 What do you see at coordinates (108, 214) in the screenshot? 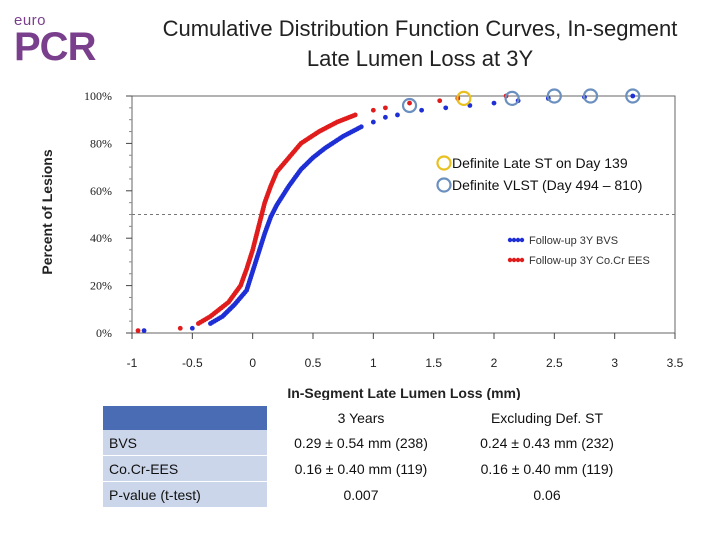
I see `y-axis-ticks: 0% 20% 40% 60% 80% 100%` at bounding box center [108, 214].